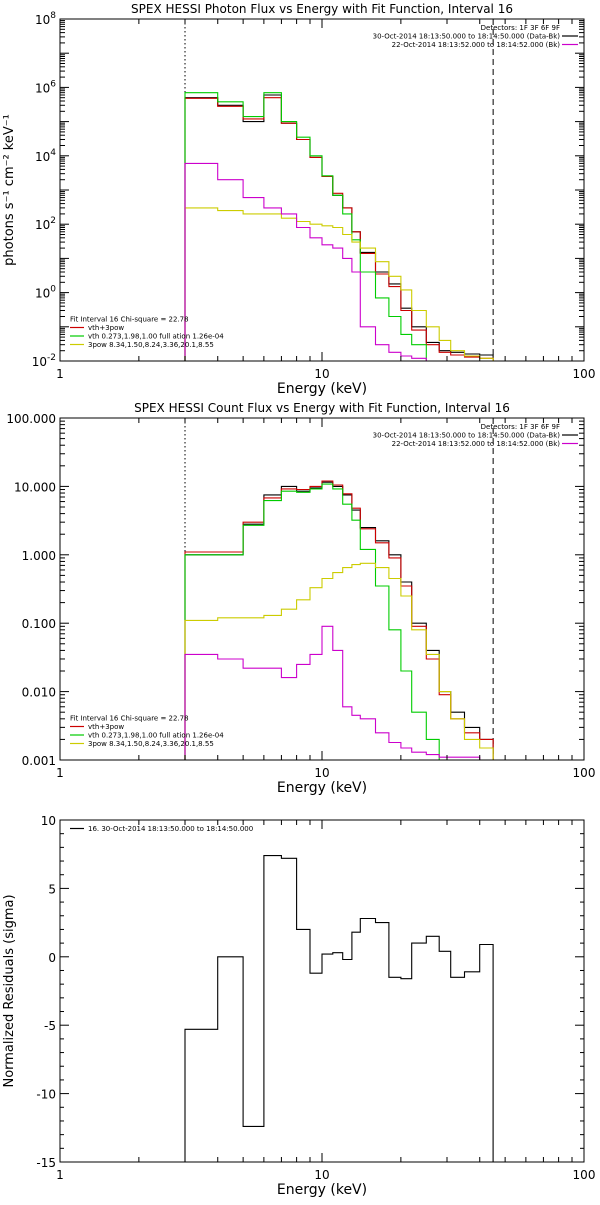 The height and width of the screenshot is (1205, 600). I want to click on y-tick-label: 0, so click(52, 958).